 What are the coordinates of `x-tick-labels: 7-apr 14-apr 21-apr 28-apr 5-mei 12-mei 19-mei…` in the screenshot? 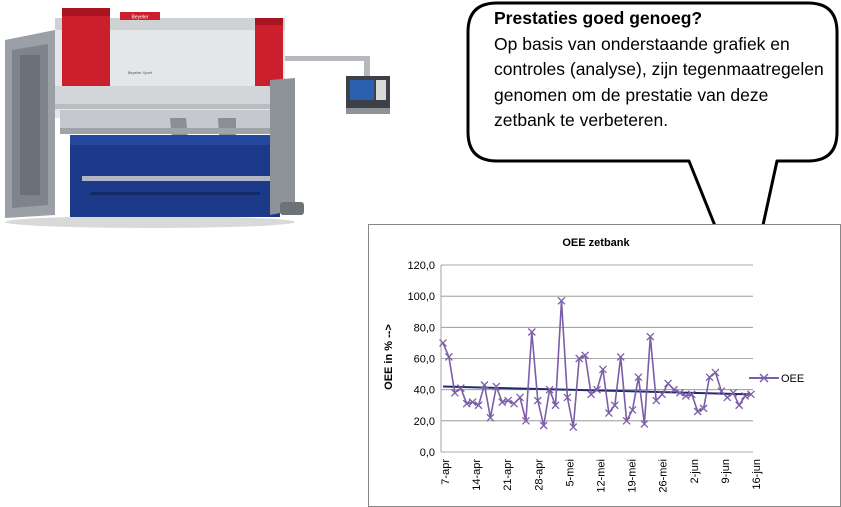 It's located at (601, 476).